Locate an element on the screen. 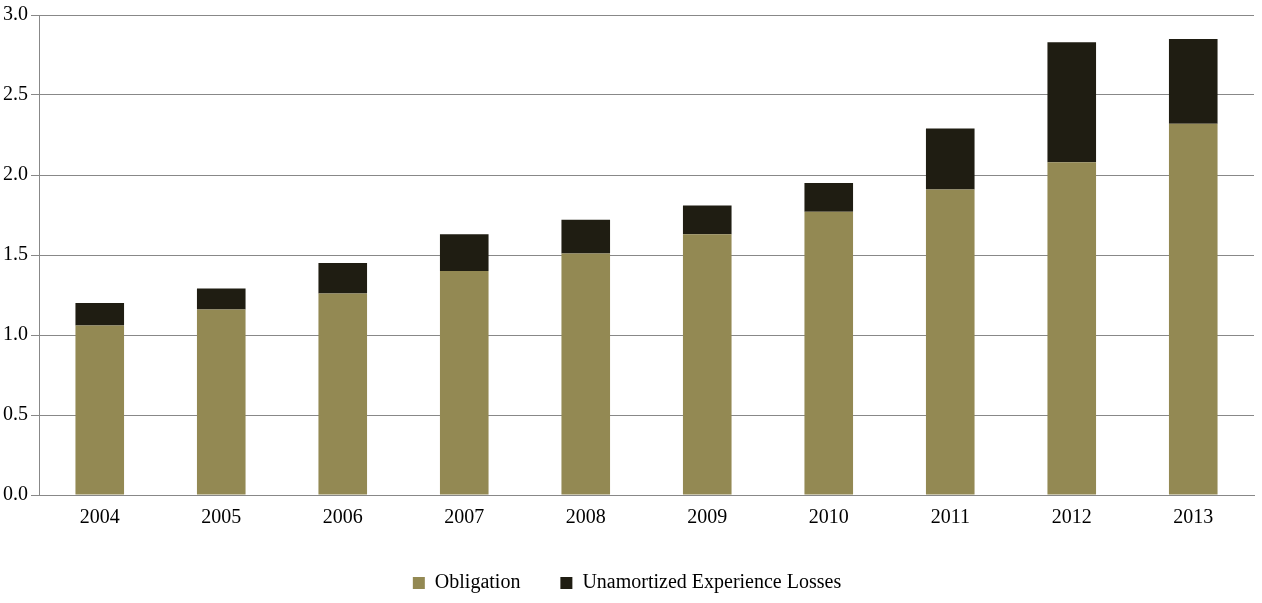 The image size is (1262, 603). y-tick-label: 2.5 is located at coordinates (15, 93).